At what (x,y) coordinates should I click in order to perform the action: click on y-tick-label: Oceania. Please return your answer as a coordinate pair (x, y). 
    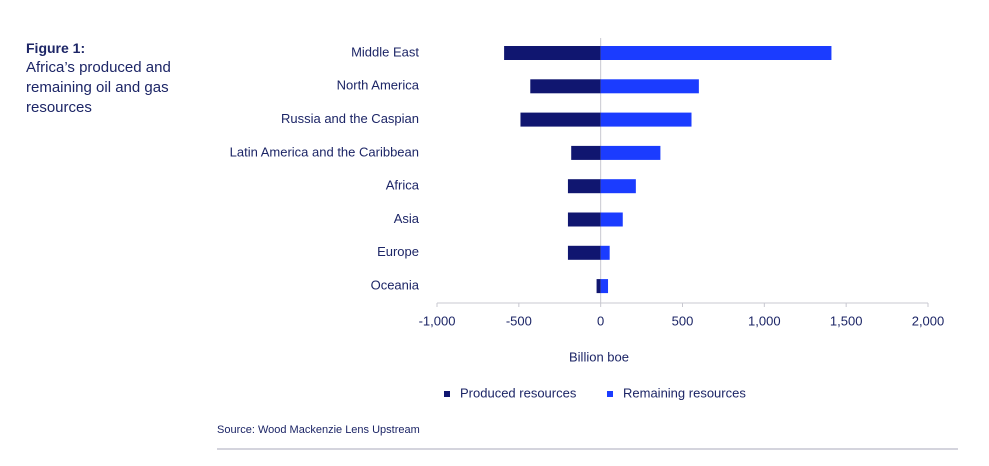
    Looking at the image, I should click on (395, 285).